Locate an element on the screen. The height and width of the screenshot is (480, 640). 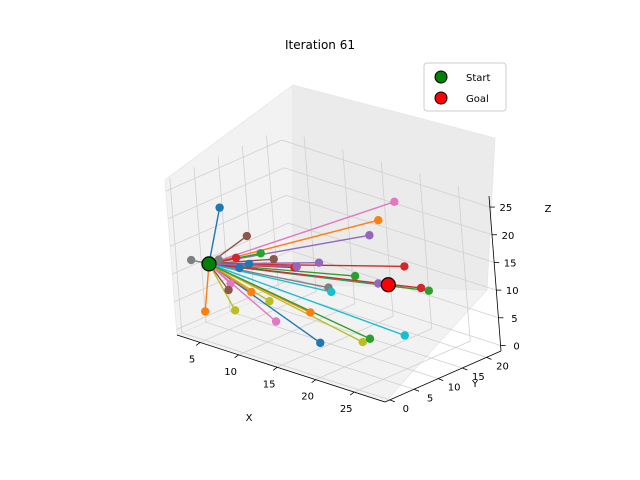
legend: Start Goal is located at coordinates (465, 87).